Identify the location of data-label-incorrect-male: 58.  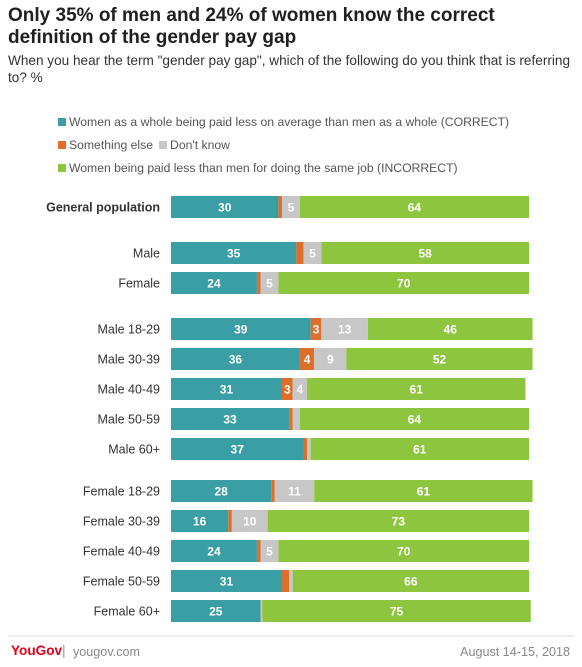
(426, 254).